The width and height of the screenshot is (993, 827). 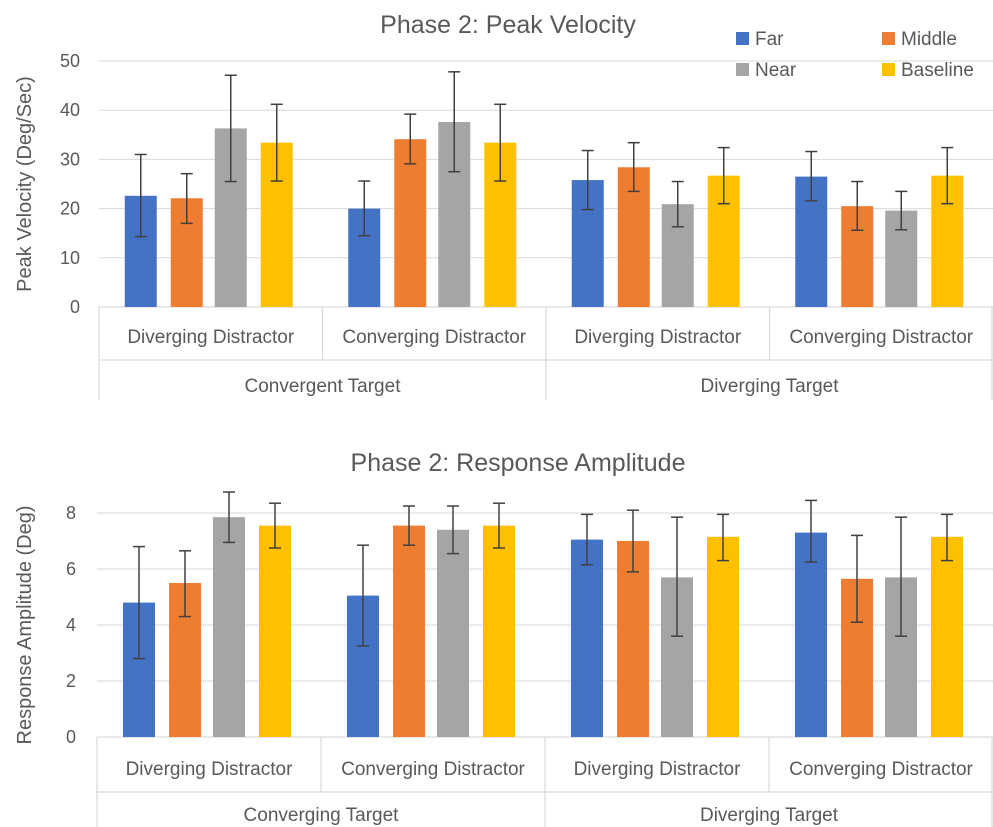 What do you see at coordinates (70, 61) in the screenshot?
I see `peak-velocity-y-tick-label: 50` at bounding box center [70, 61].